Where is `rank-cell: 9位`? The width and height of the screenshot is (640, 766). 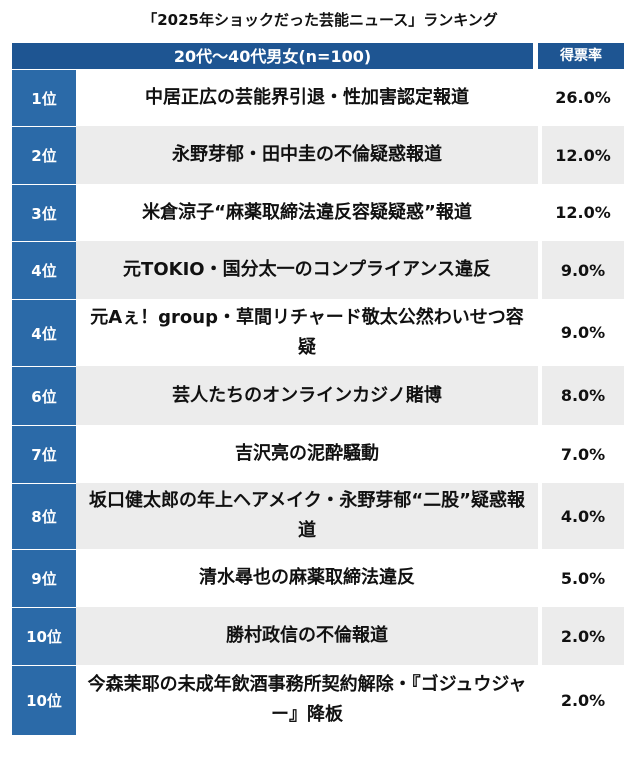
rank-cell: 9位 is located at coordinates (44, 578).